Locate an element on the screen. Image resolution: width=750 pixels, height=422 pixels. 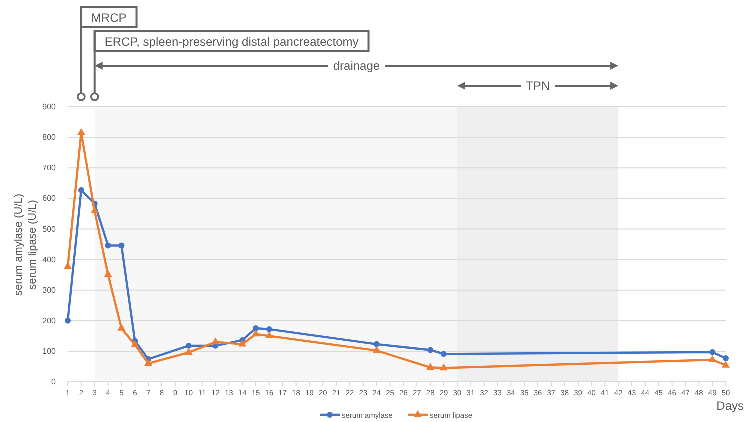
y-tick-label: 300 is located at coordinates (49, 290).